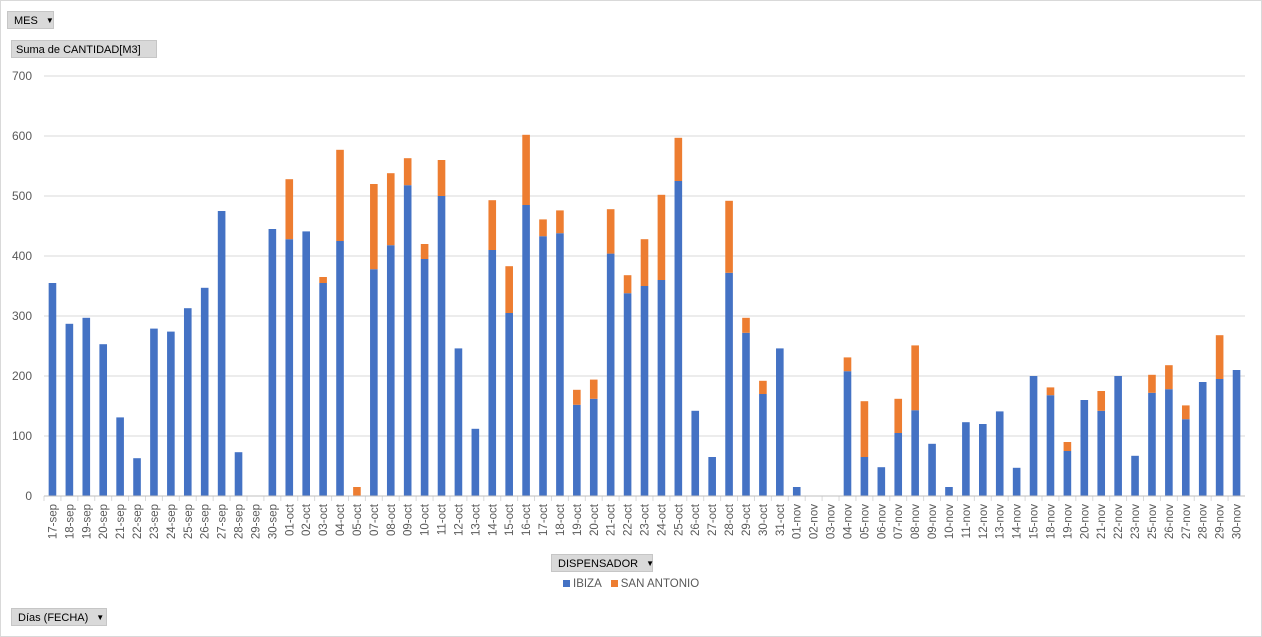  I want to click on x-tick-label: 08-nov, so click(916, 521).